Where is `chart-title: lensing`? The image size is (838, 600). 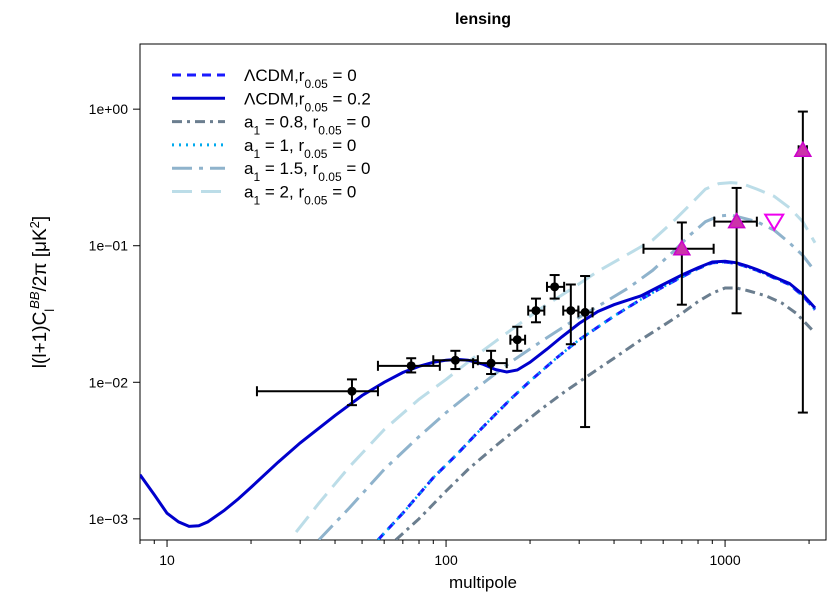
chart-title: lensing is located at coordinates (483, 19).